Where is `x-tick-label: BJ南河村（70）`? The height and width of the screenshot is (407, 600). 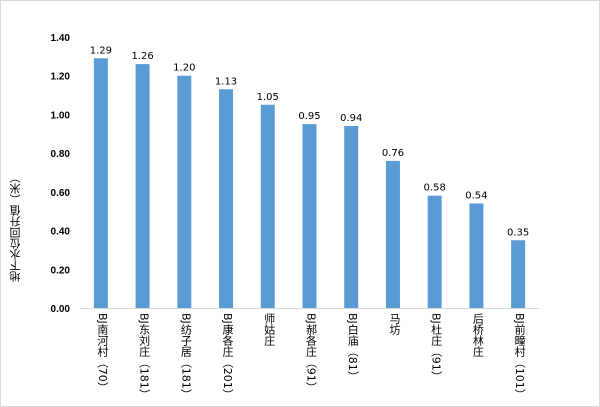 x-tick-label: BJ南河村（70） is located at coordinates (102, 353).